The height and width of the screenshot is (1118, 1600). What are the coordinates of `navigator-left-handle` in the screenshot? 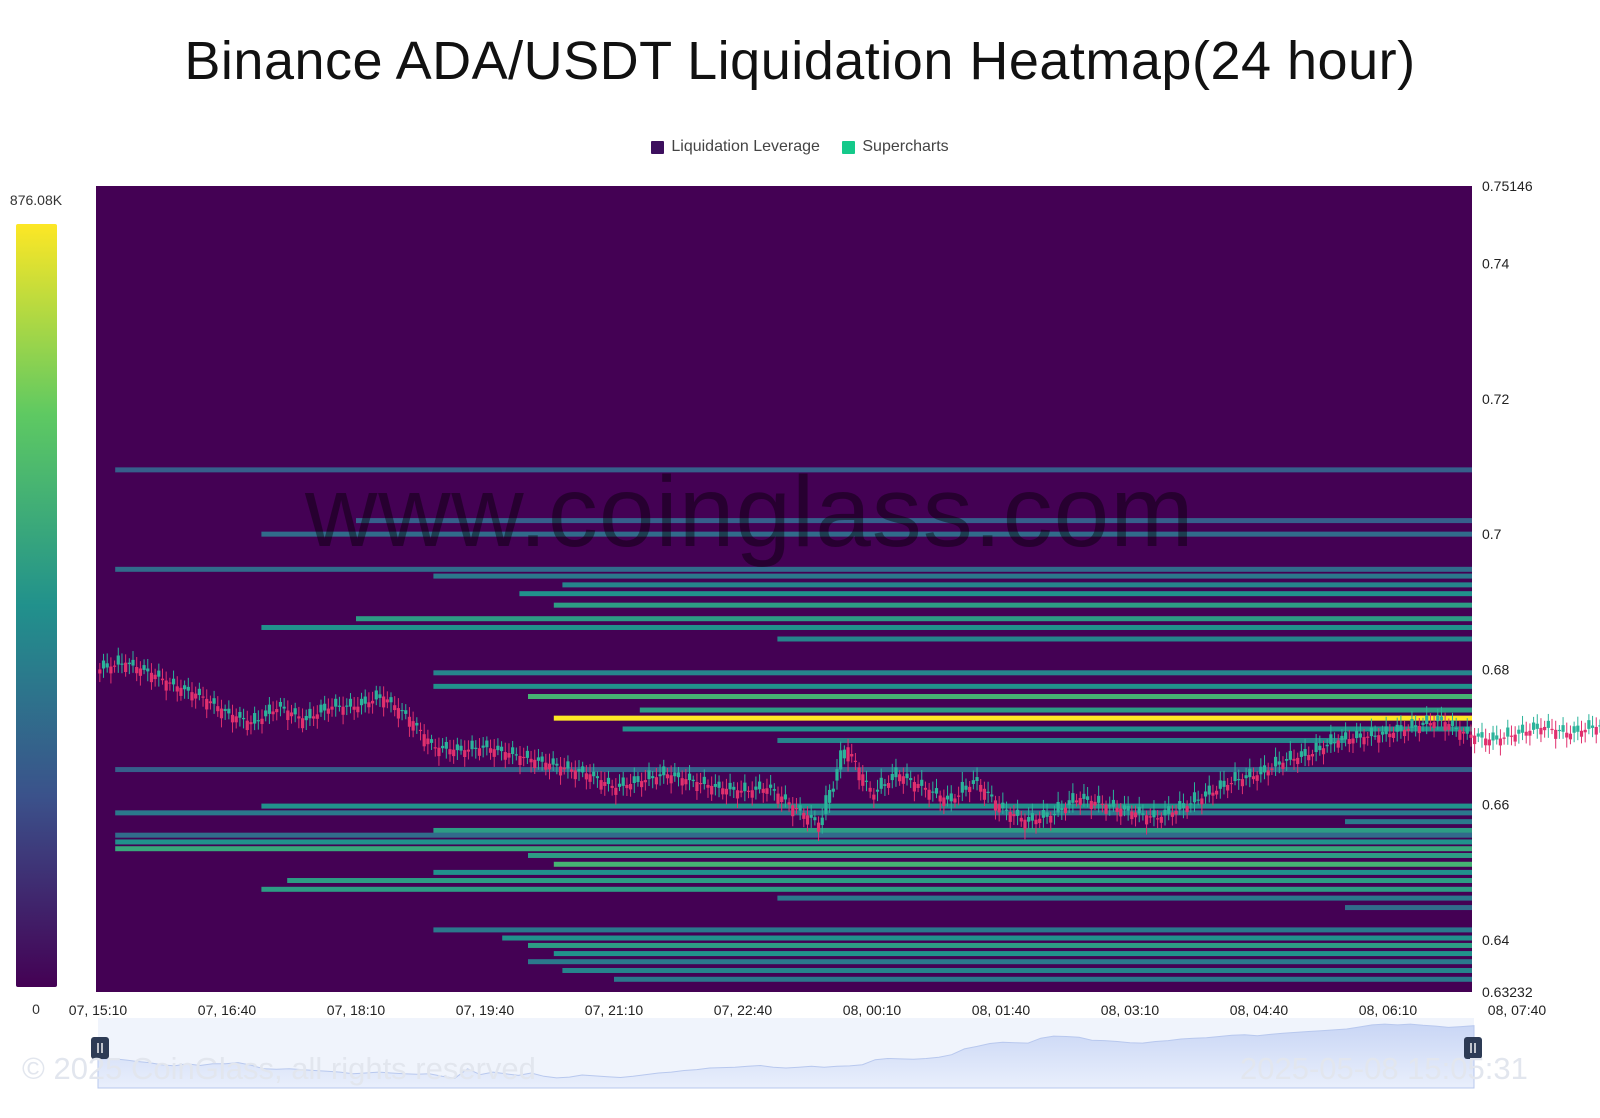 It's located at (100, 1048).